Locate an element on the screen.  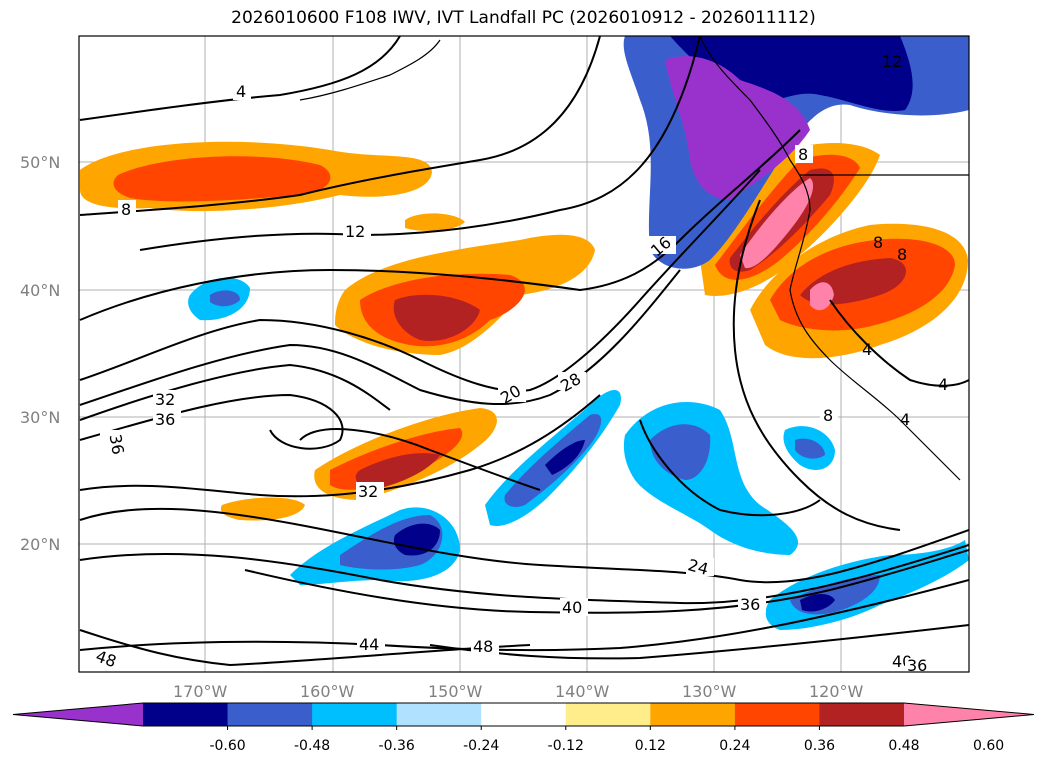
shade-southeast-dark is located at coordinates (817, 603).